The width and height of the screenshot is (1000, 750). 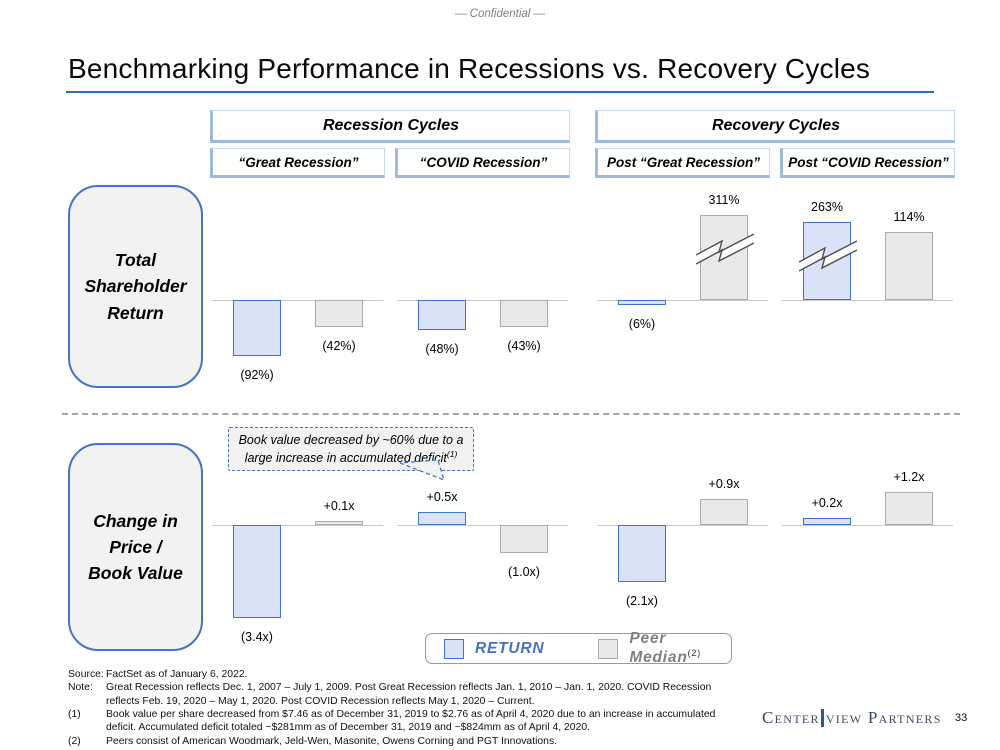 I want to click on bar-value-label: (48%), so click(x=442, y=349).